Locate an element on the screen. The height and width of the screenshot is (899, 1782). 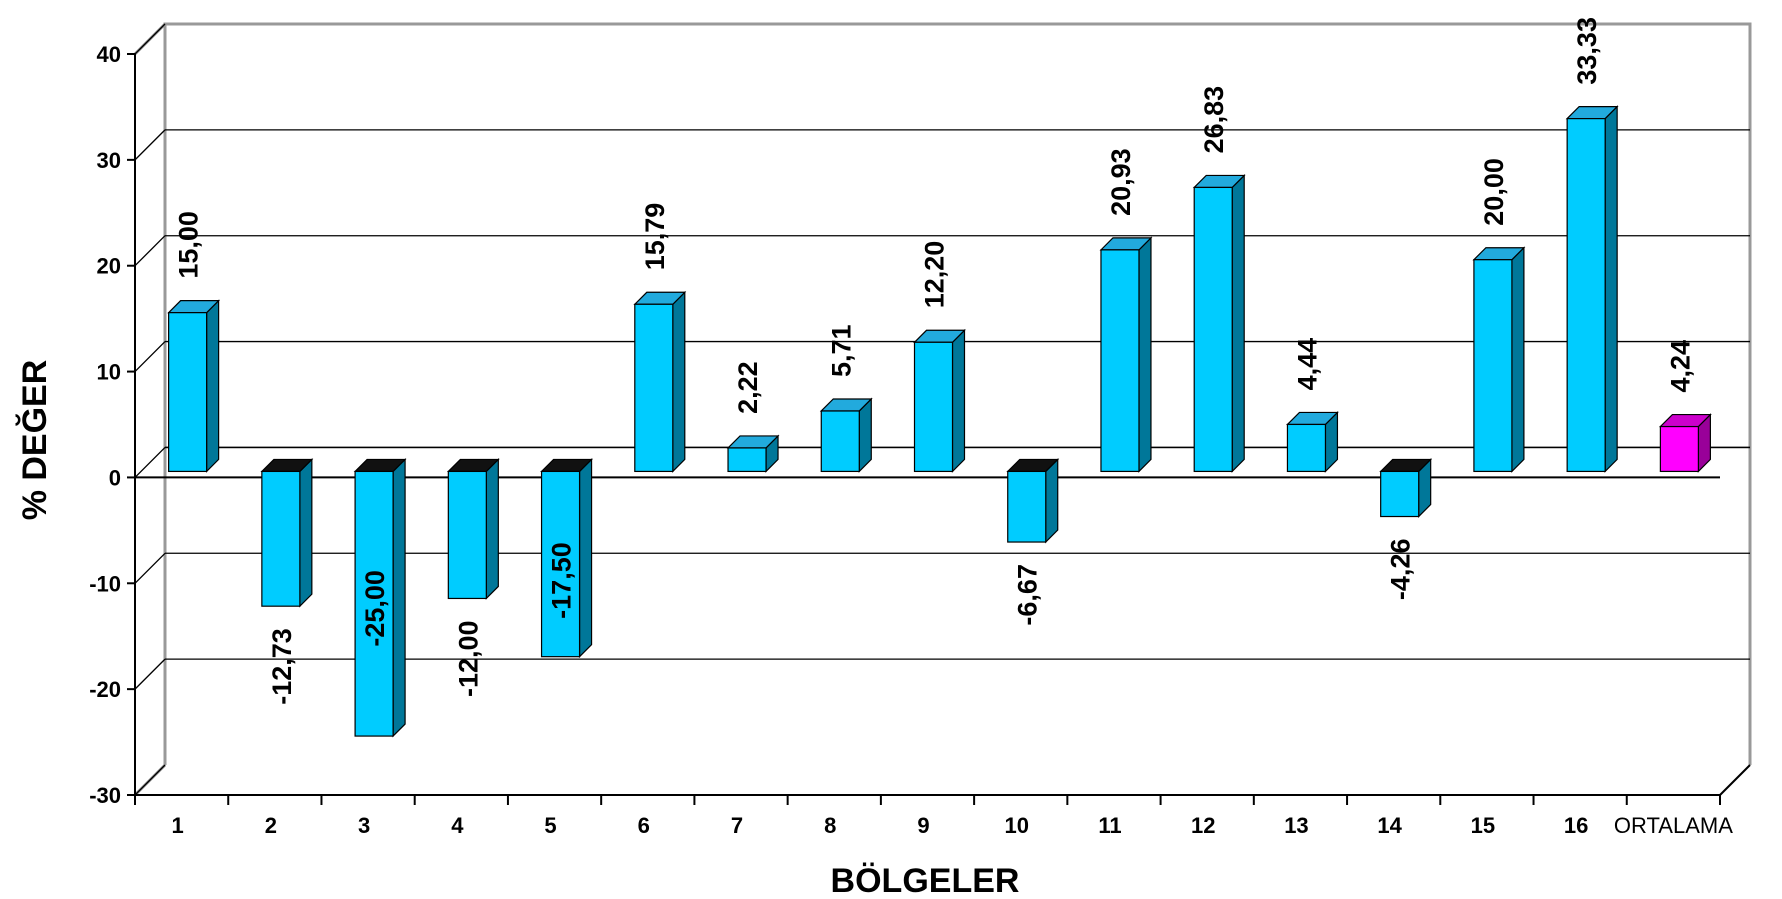
data-label: -12,73 is located at coordinates (282, 666).